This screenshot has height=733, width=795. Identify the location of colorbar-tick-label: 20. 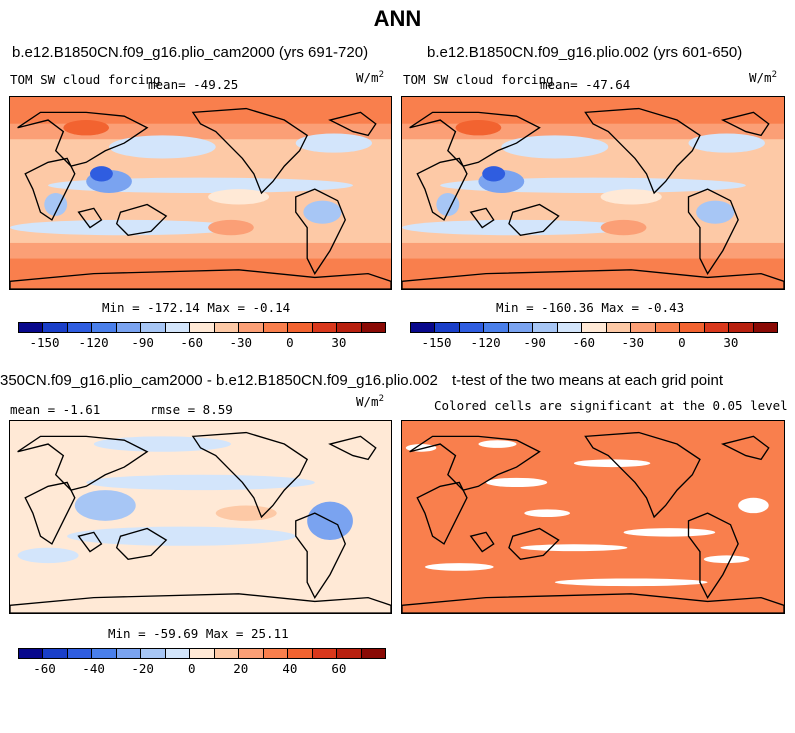
(241, 668).